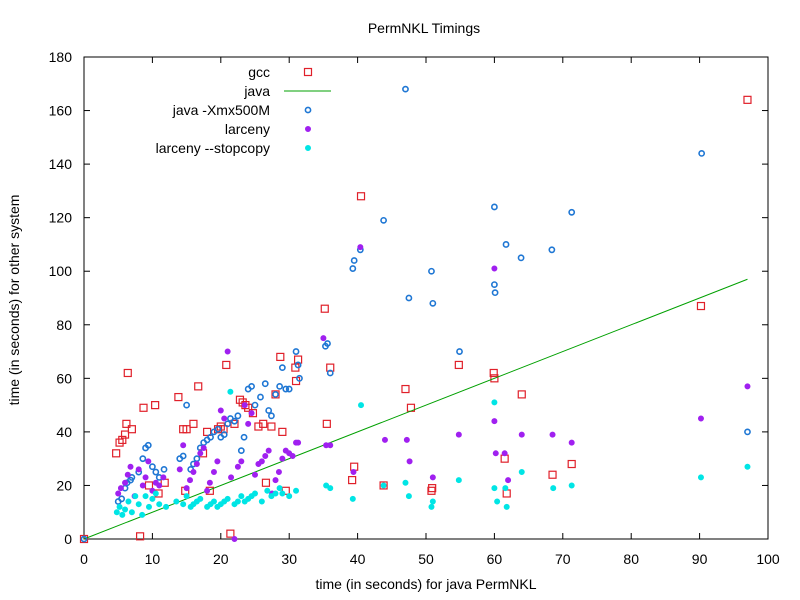 The image size is (800, 600). I want to click on y-tick-label: 120, so click(61, 218).